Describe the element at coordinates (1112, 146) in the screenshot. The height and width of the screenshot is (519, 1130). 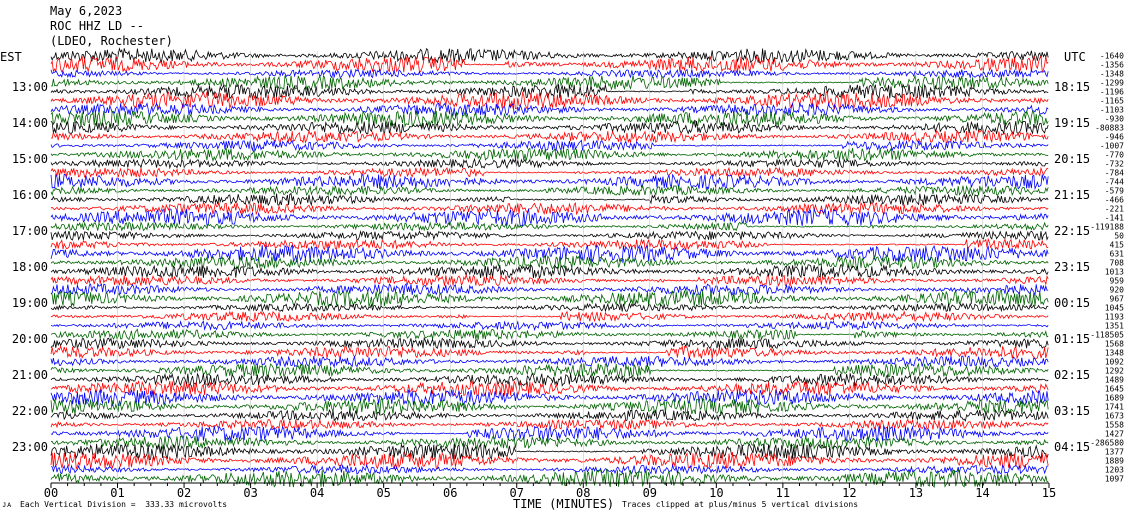
I see `trace-offset-label: -1007` at that location.